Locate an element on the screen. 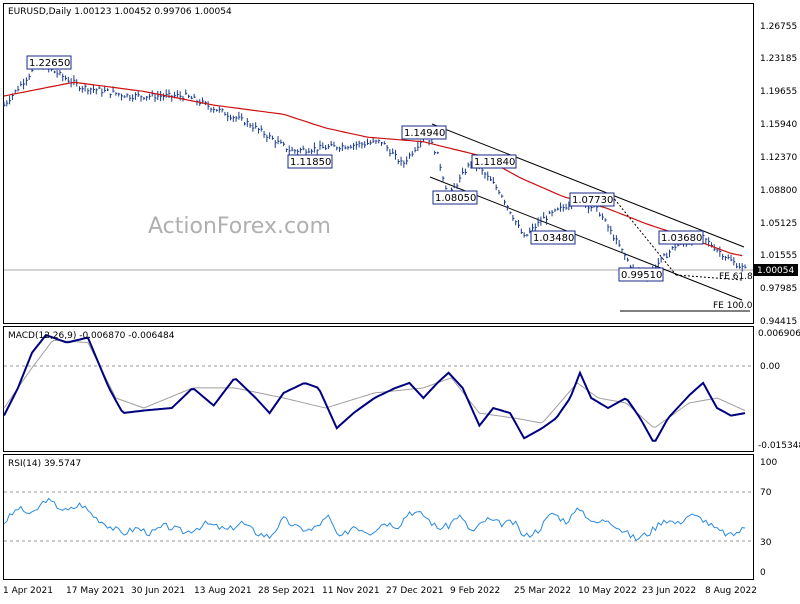 Image resolution: width=800 pixels, height=604 pixels. fe-dashed is located at coordinates (709, 277).